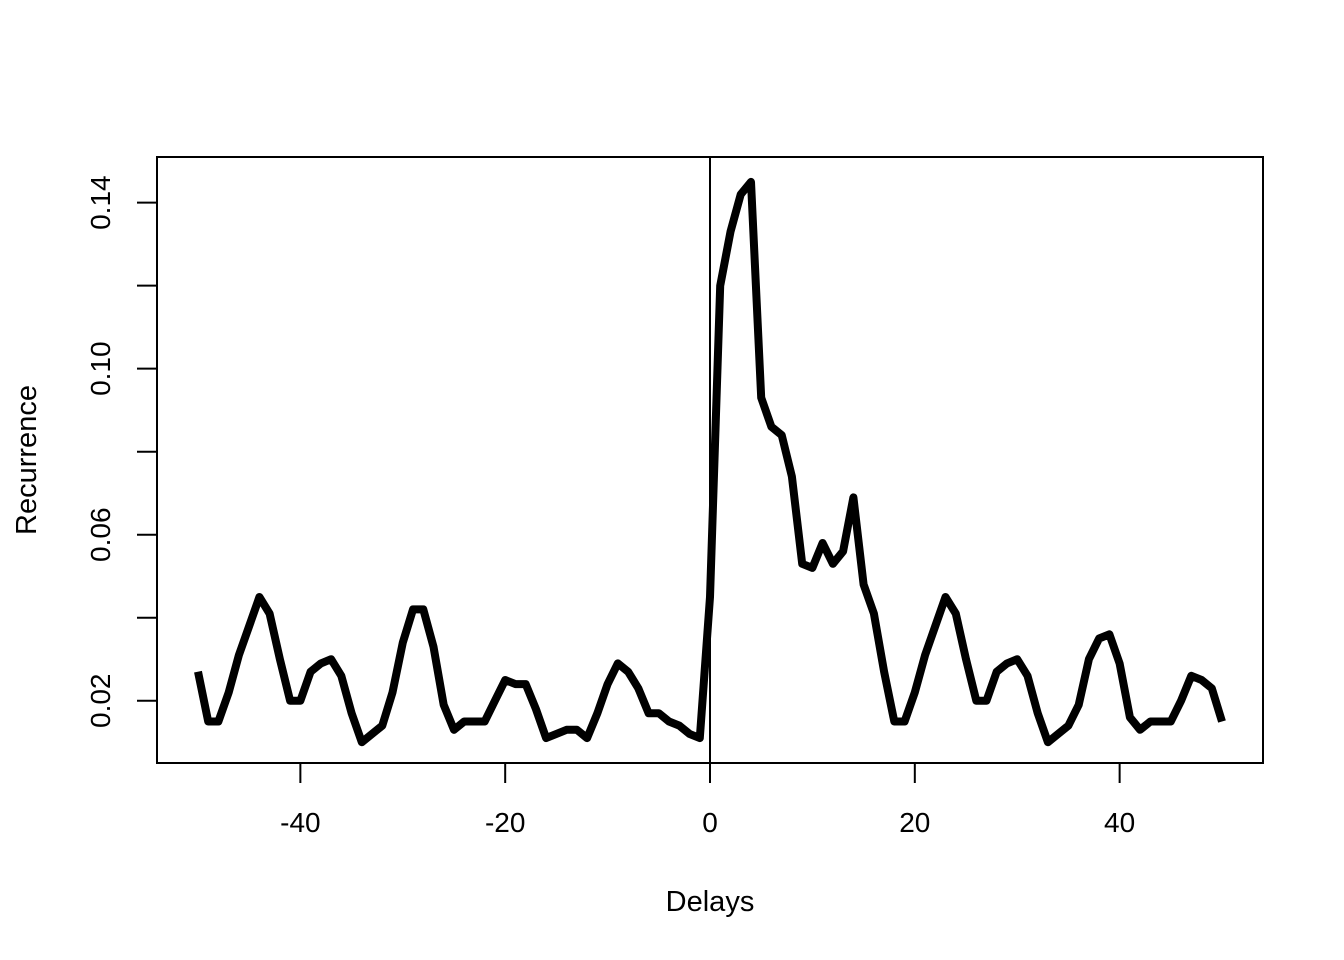  Describe the element at coordinates (300, 822) in the screenshot. I see `x-tick-label: -40` at that location.